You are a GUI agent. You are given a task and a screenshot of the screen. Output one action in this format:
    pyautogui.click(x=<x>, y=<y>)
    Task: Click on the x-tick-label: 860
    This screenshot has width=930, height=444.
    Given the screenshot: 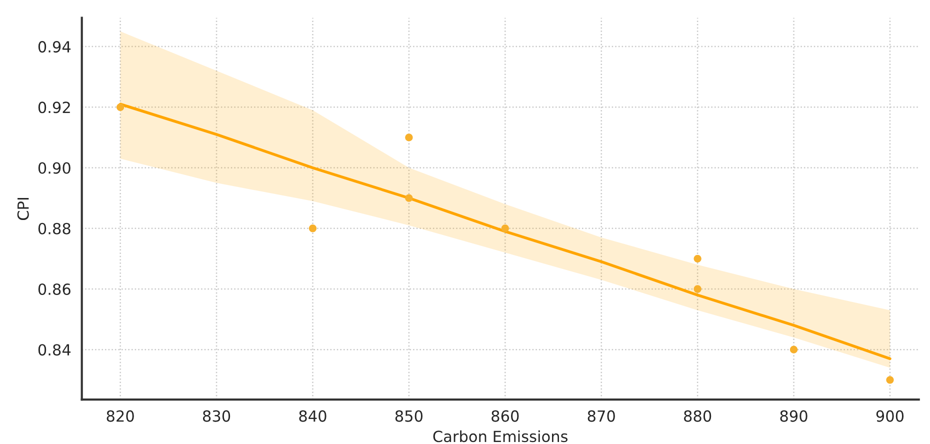 What is the action you would take?
    pyautogui.click(x=505, y=416)
    